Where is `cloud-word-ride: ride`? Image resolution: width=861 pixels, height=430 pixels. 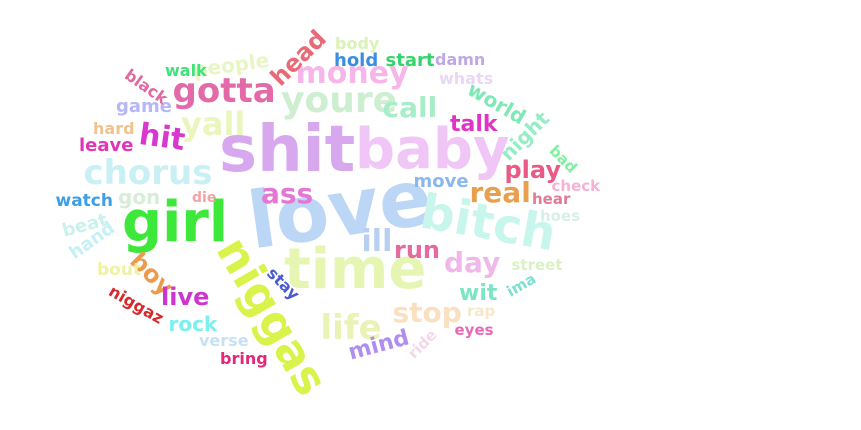 cloud-word-ride: ride is located at coordinates (422, 343).